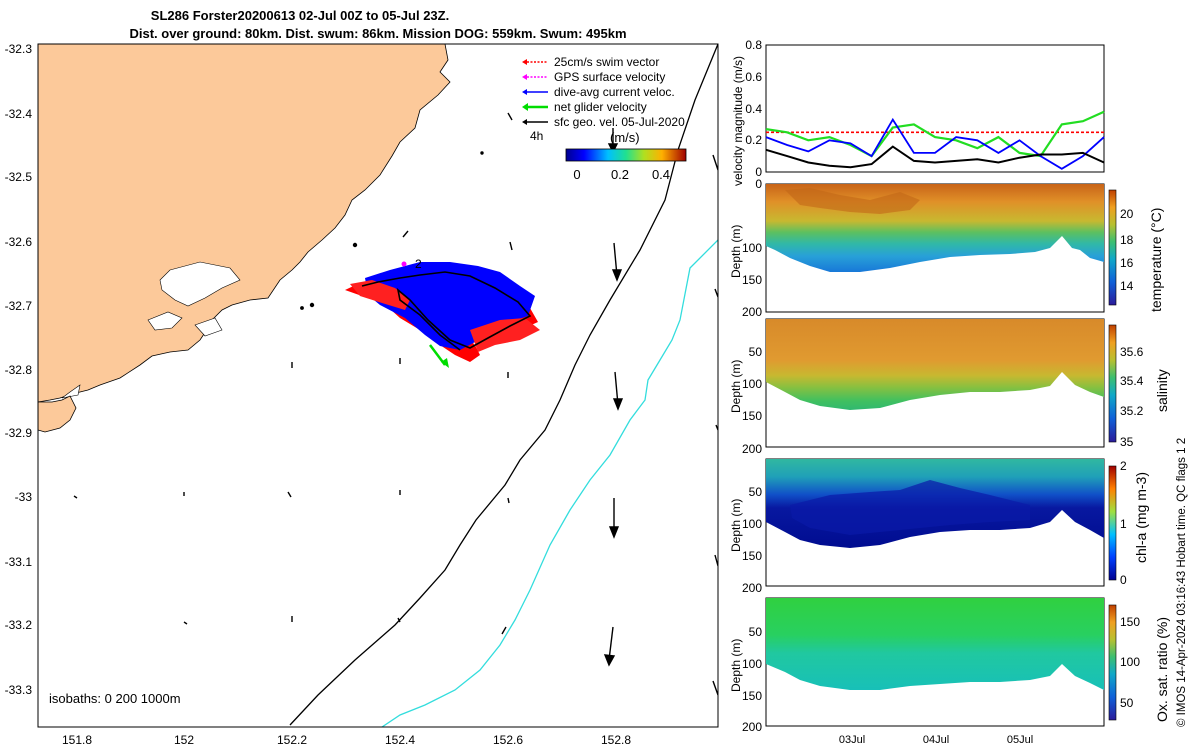  What do you see at coordinates (19, 242) in the screenshot?
I see `lat-tick: -32.6` at bounding box center [19, 242].